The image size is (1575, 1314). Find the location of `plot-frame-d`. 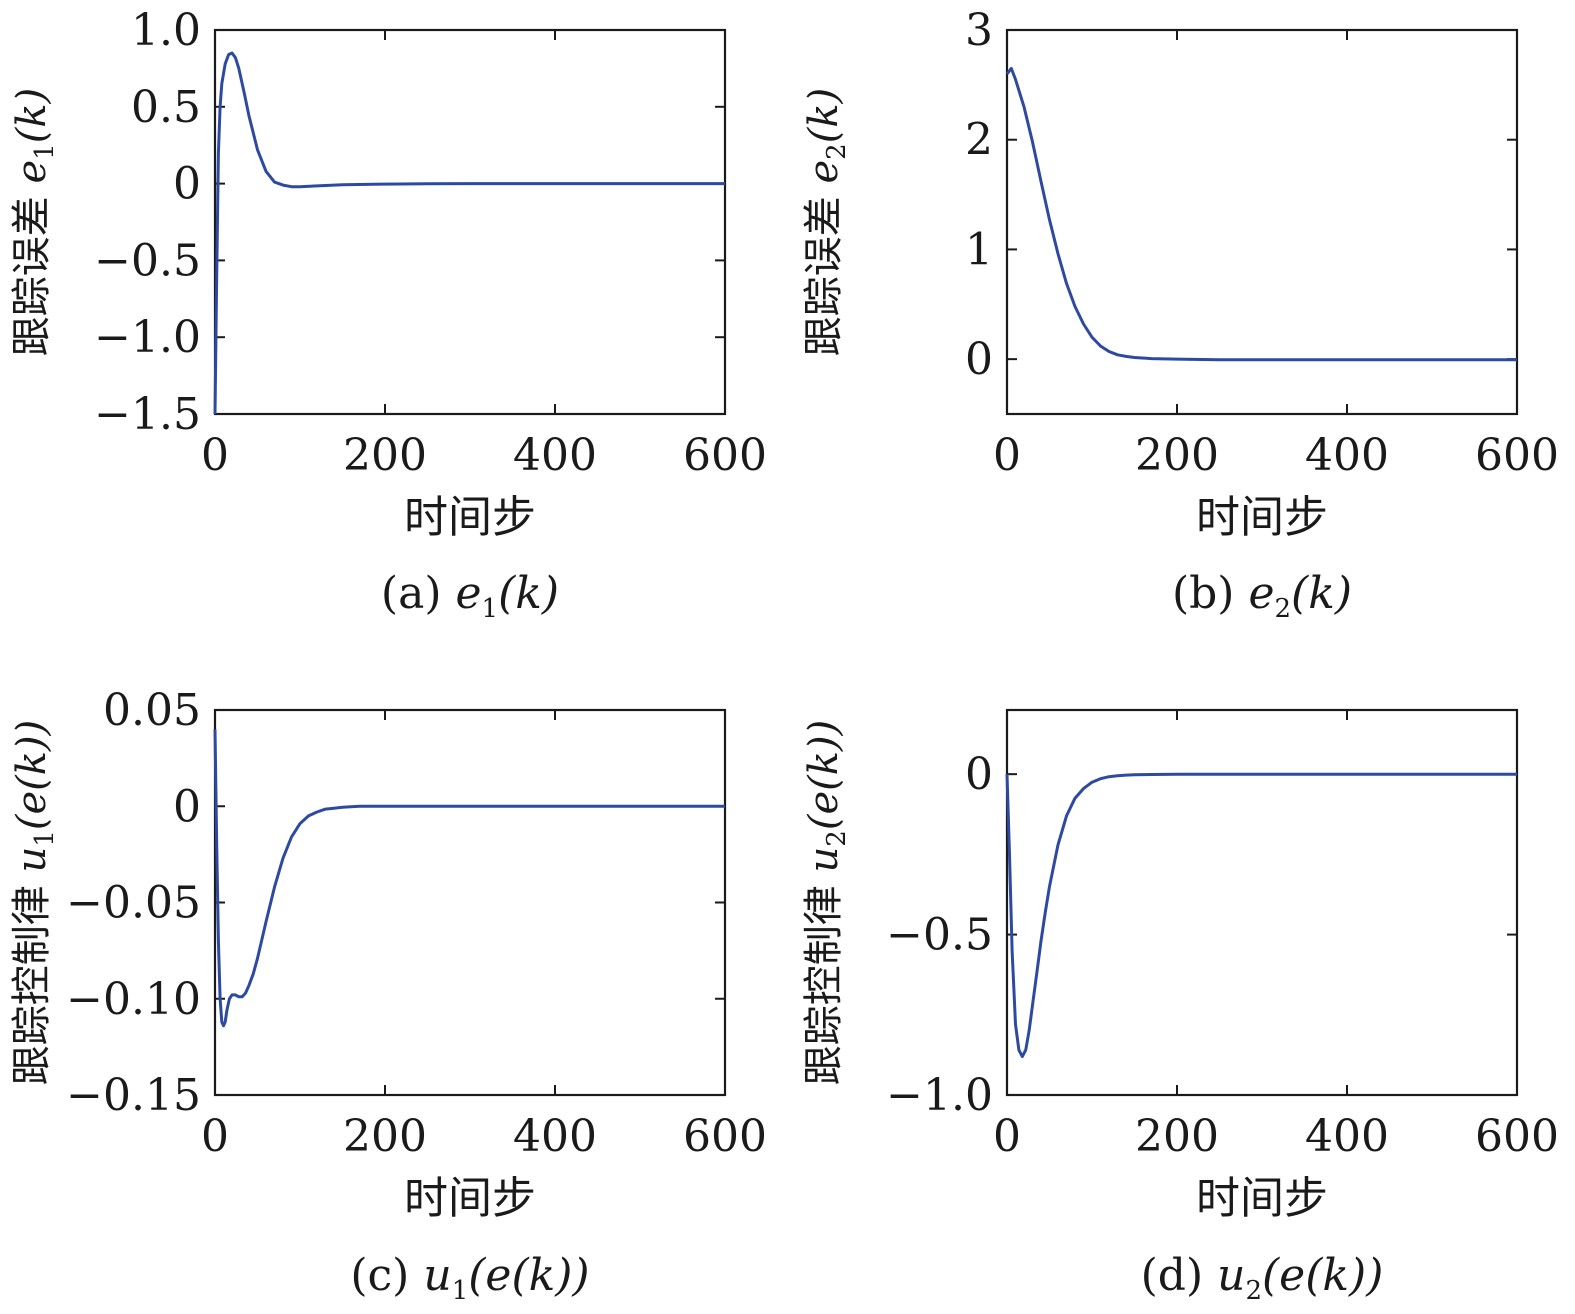

plot-frame-d is located at coordinates (1262, 902).